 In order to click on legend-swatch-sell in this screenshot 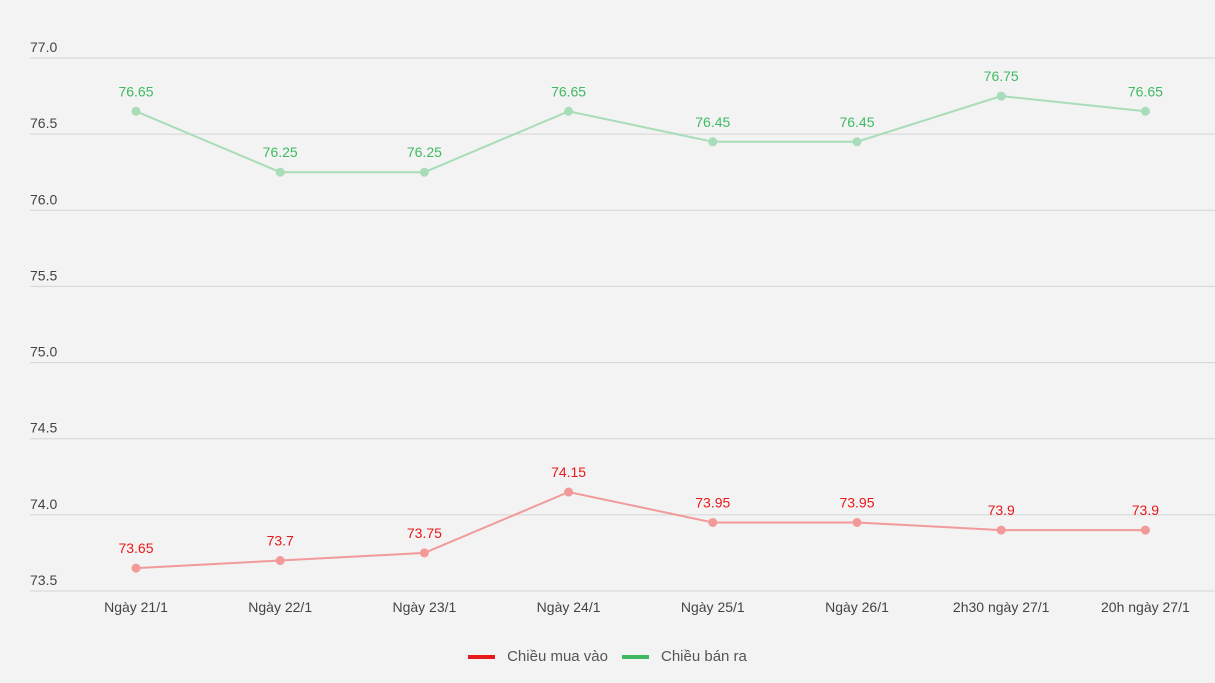, I will do `click(635, 656)`.